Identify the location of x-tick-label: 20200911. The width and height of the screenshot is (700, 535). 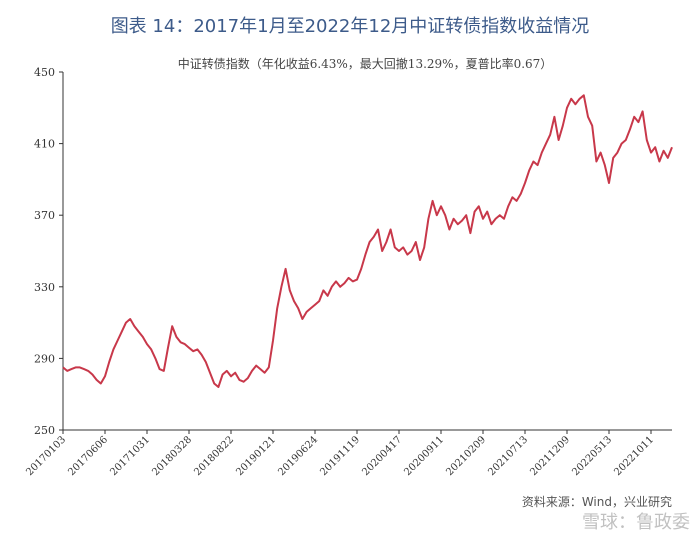
(424, 456).